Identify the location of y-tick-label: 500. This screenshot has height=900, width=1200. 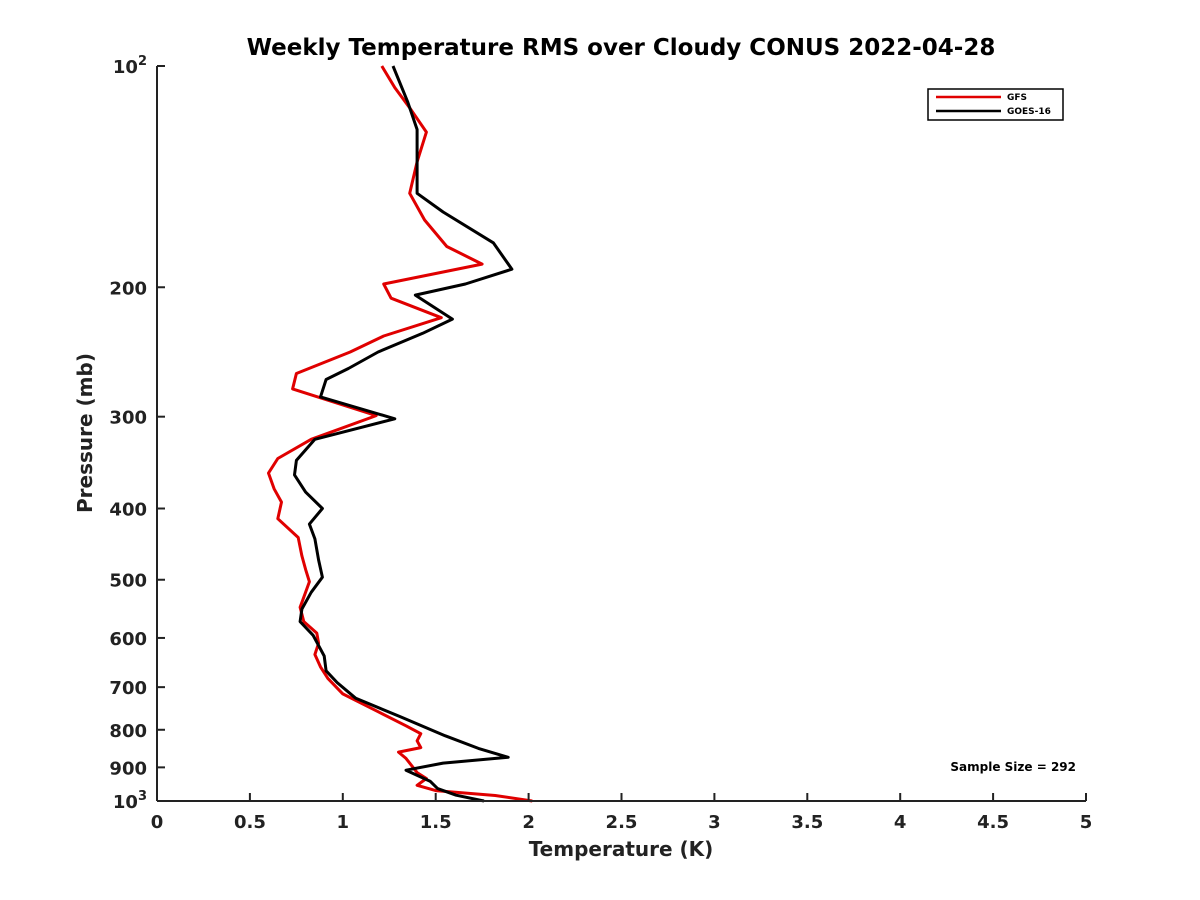
(128, 581).